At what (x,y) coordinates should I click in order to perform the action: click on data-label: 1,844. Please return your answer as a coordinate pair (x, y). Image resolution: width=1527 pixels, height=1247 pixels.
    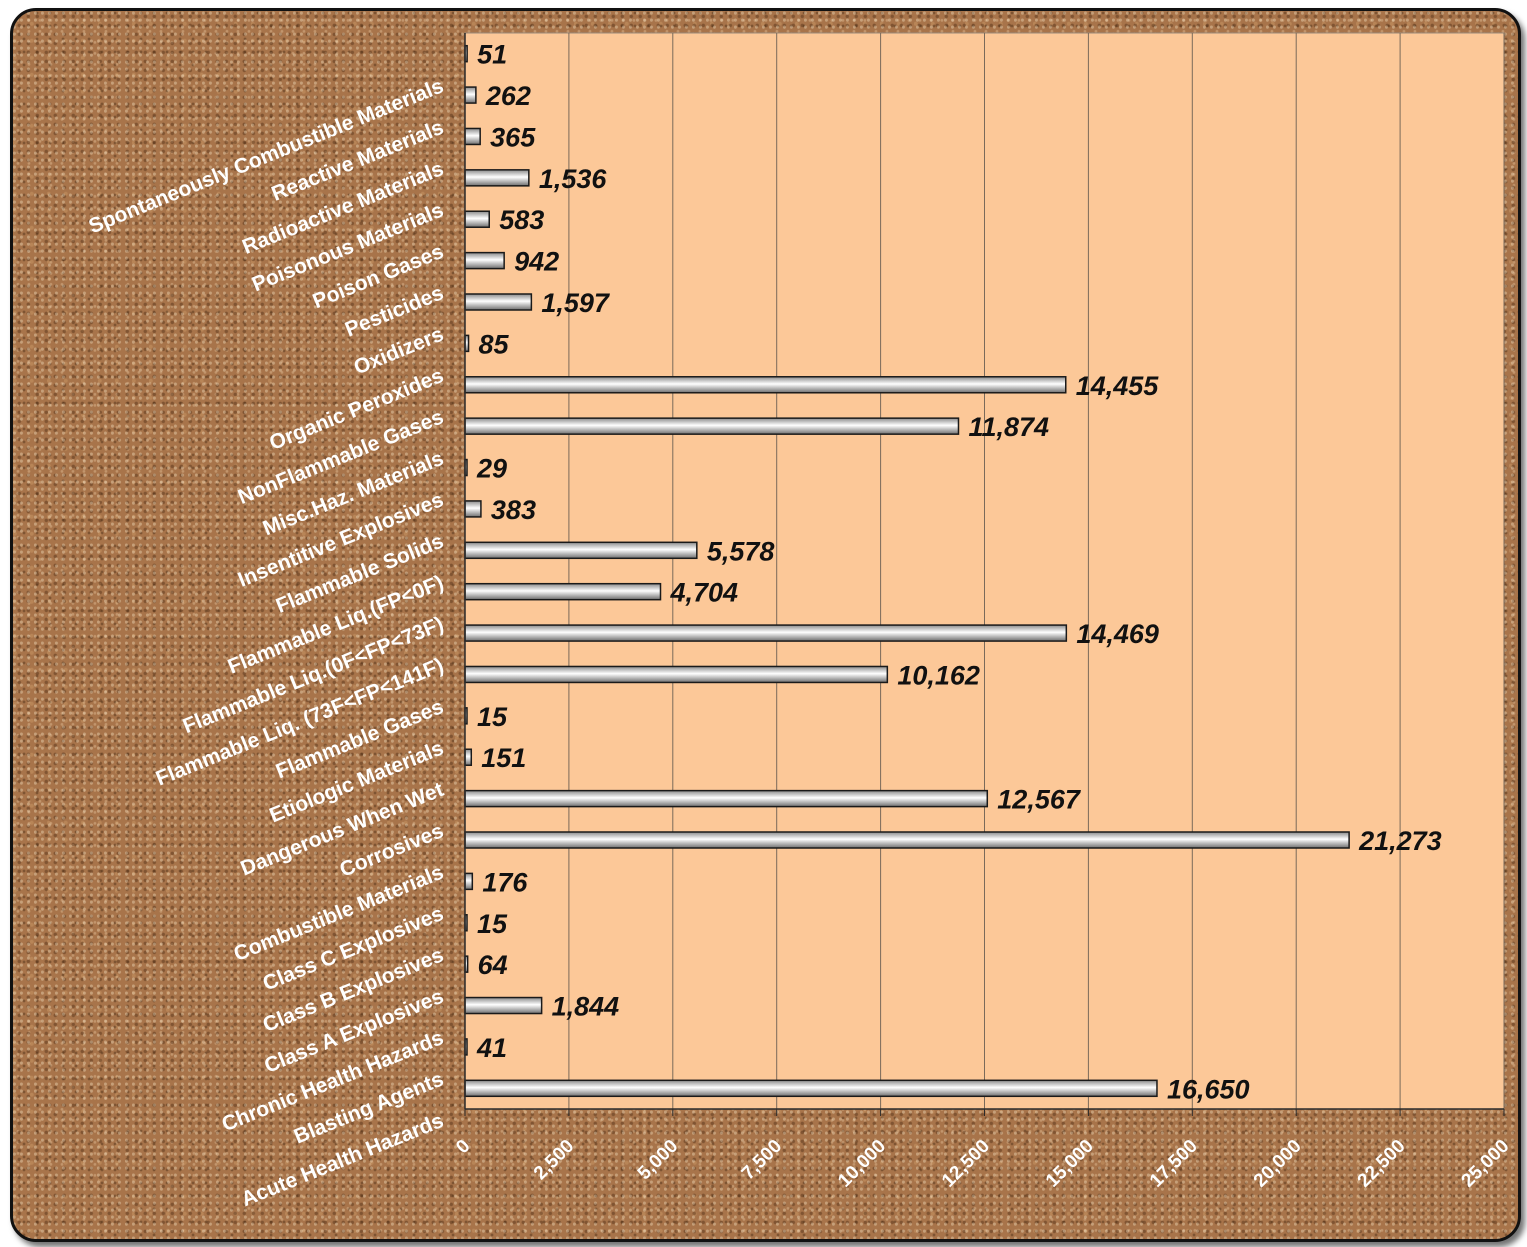
    Looking at the image, I should click on (586, 1007).